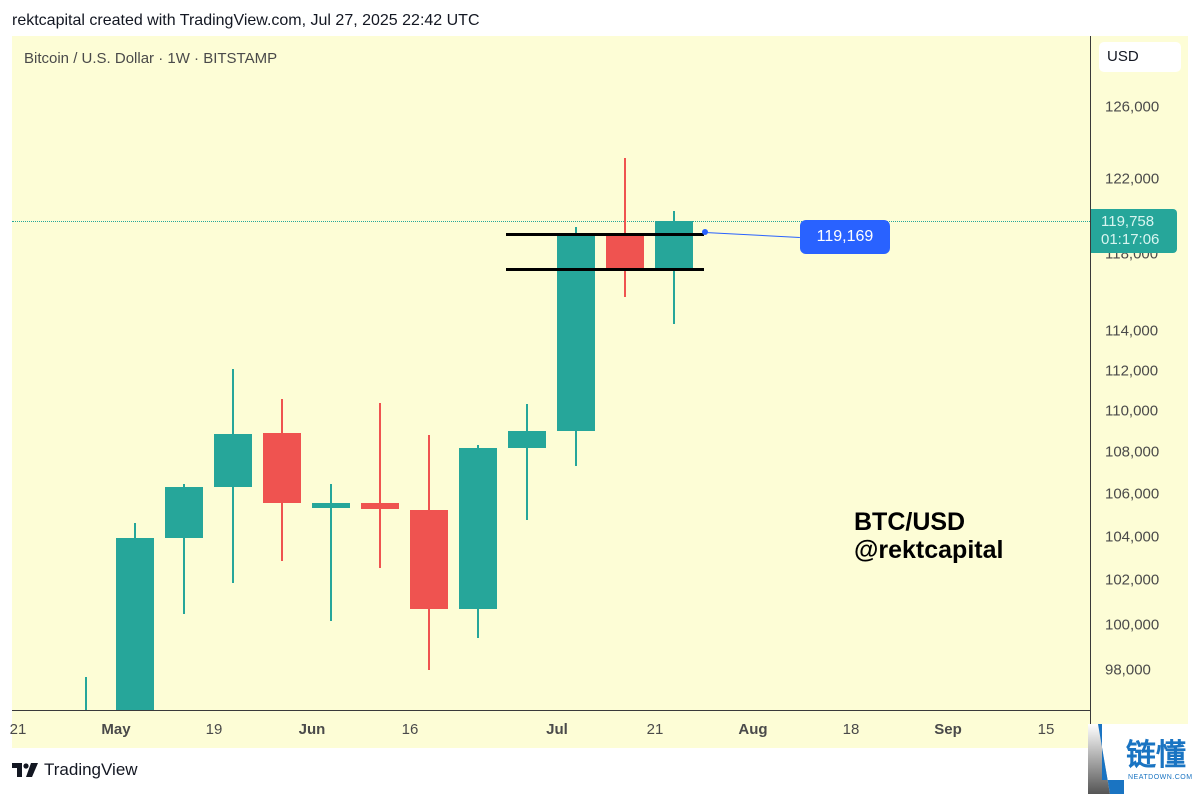  I want to click on time-tick-label: Aug, so click(753, 729).